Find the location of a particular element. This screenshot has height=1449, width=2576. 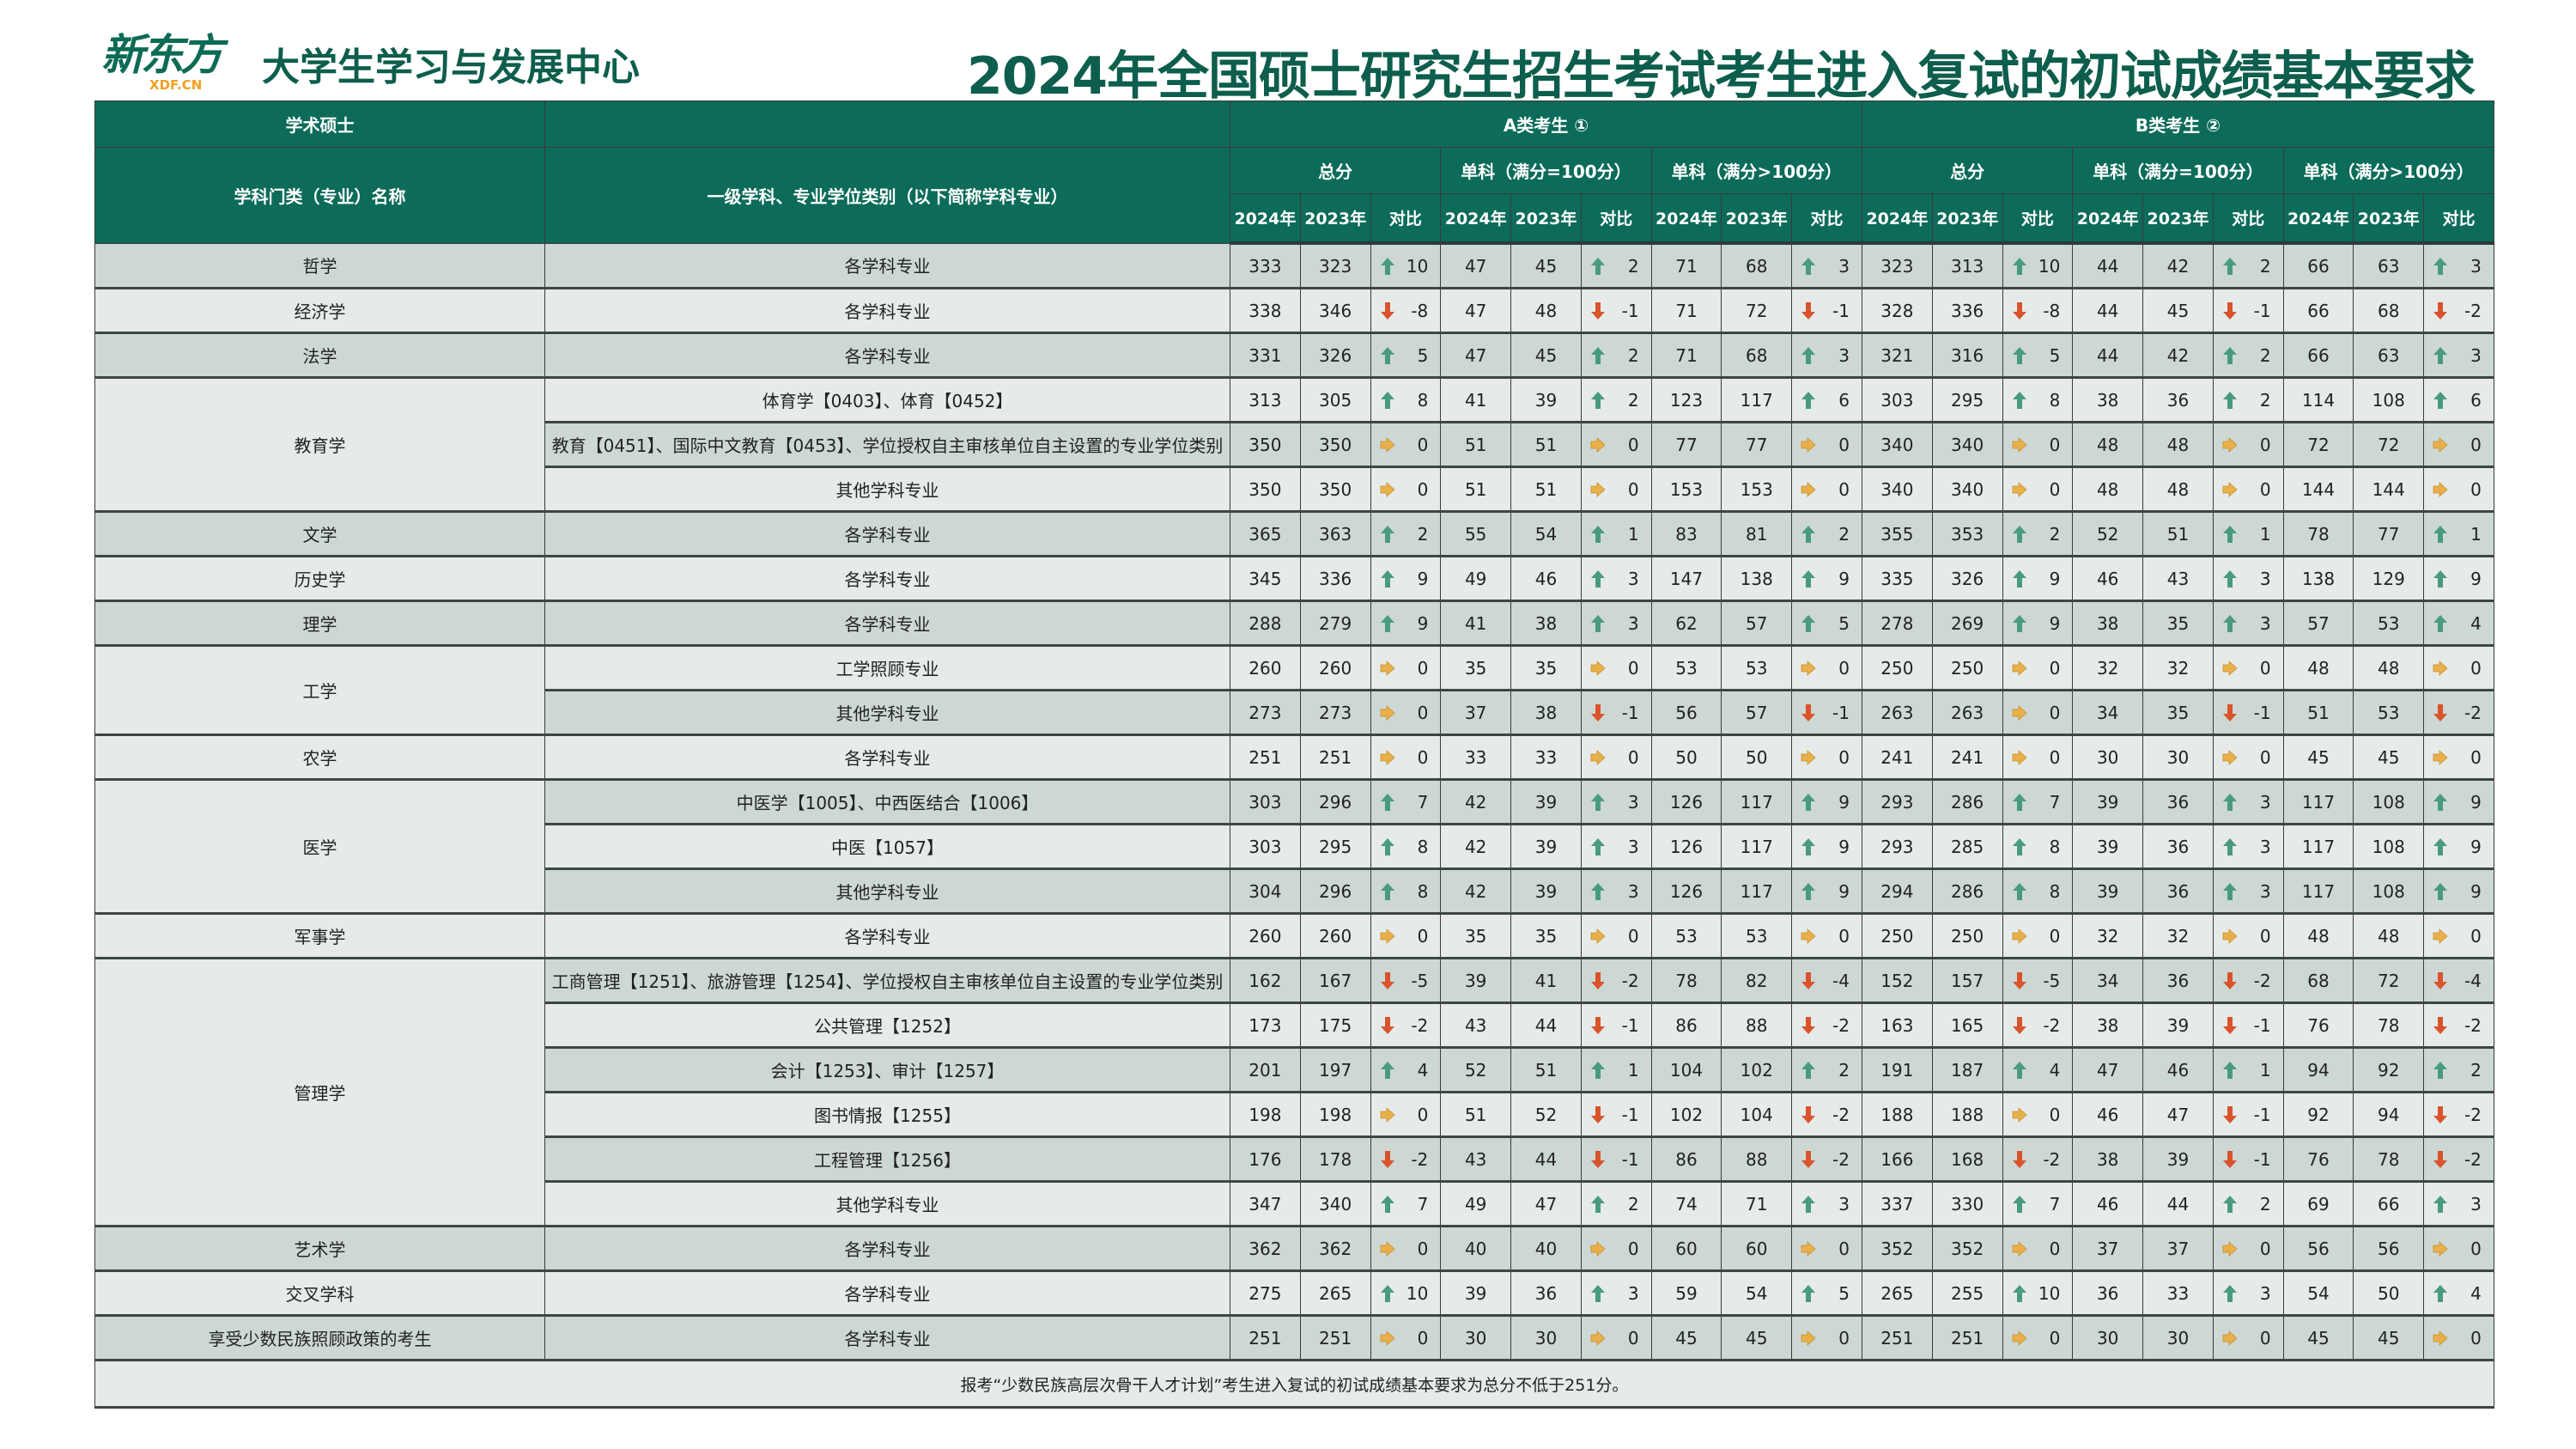

score-2024-cell: 345 is located at coordinates (1265, 578).